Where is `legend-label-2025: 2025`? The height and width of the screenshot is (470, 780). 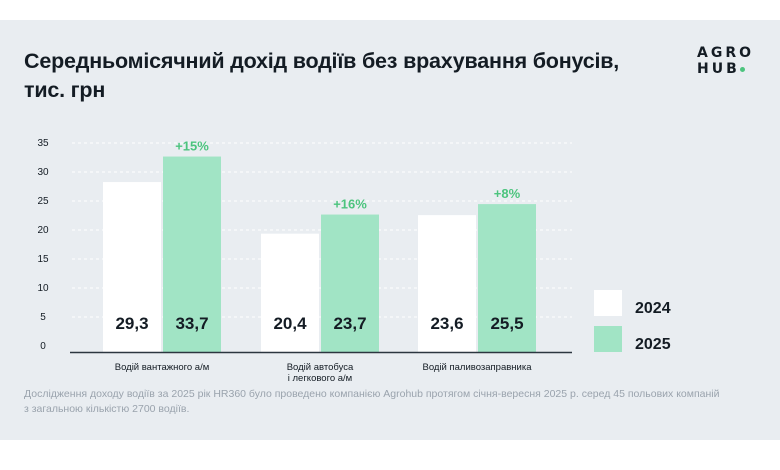
legend-label-2025: 2025 is located at coordinates (653, 344).